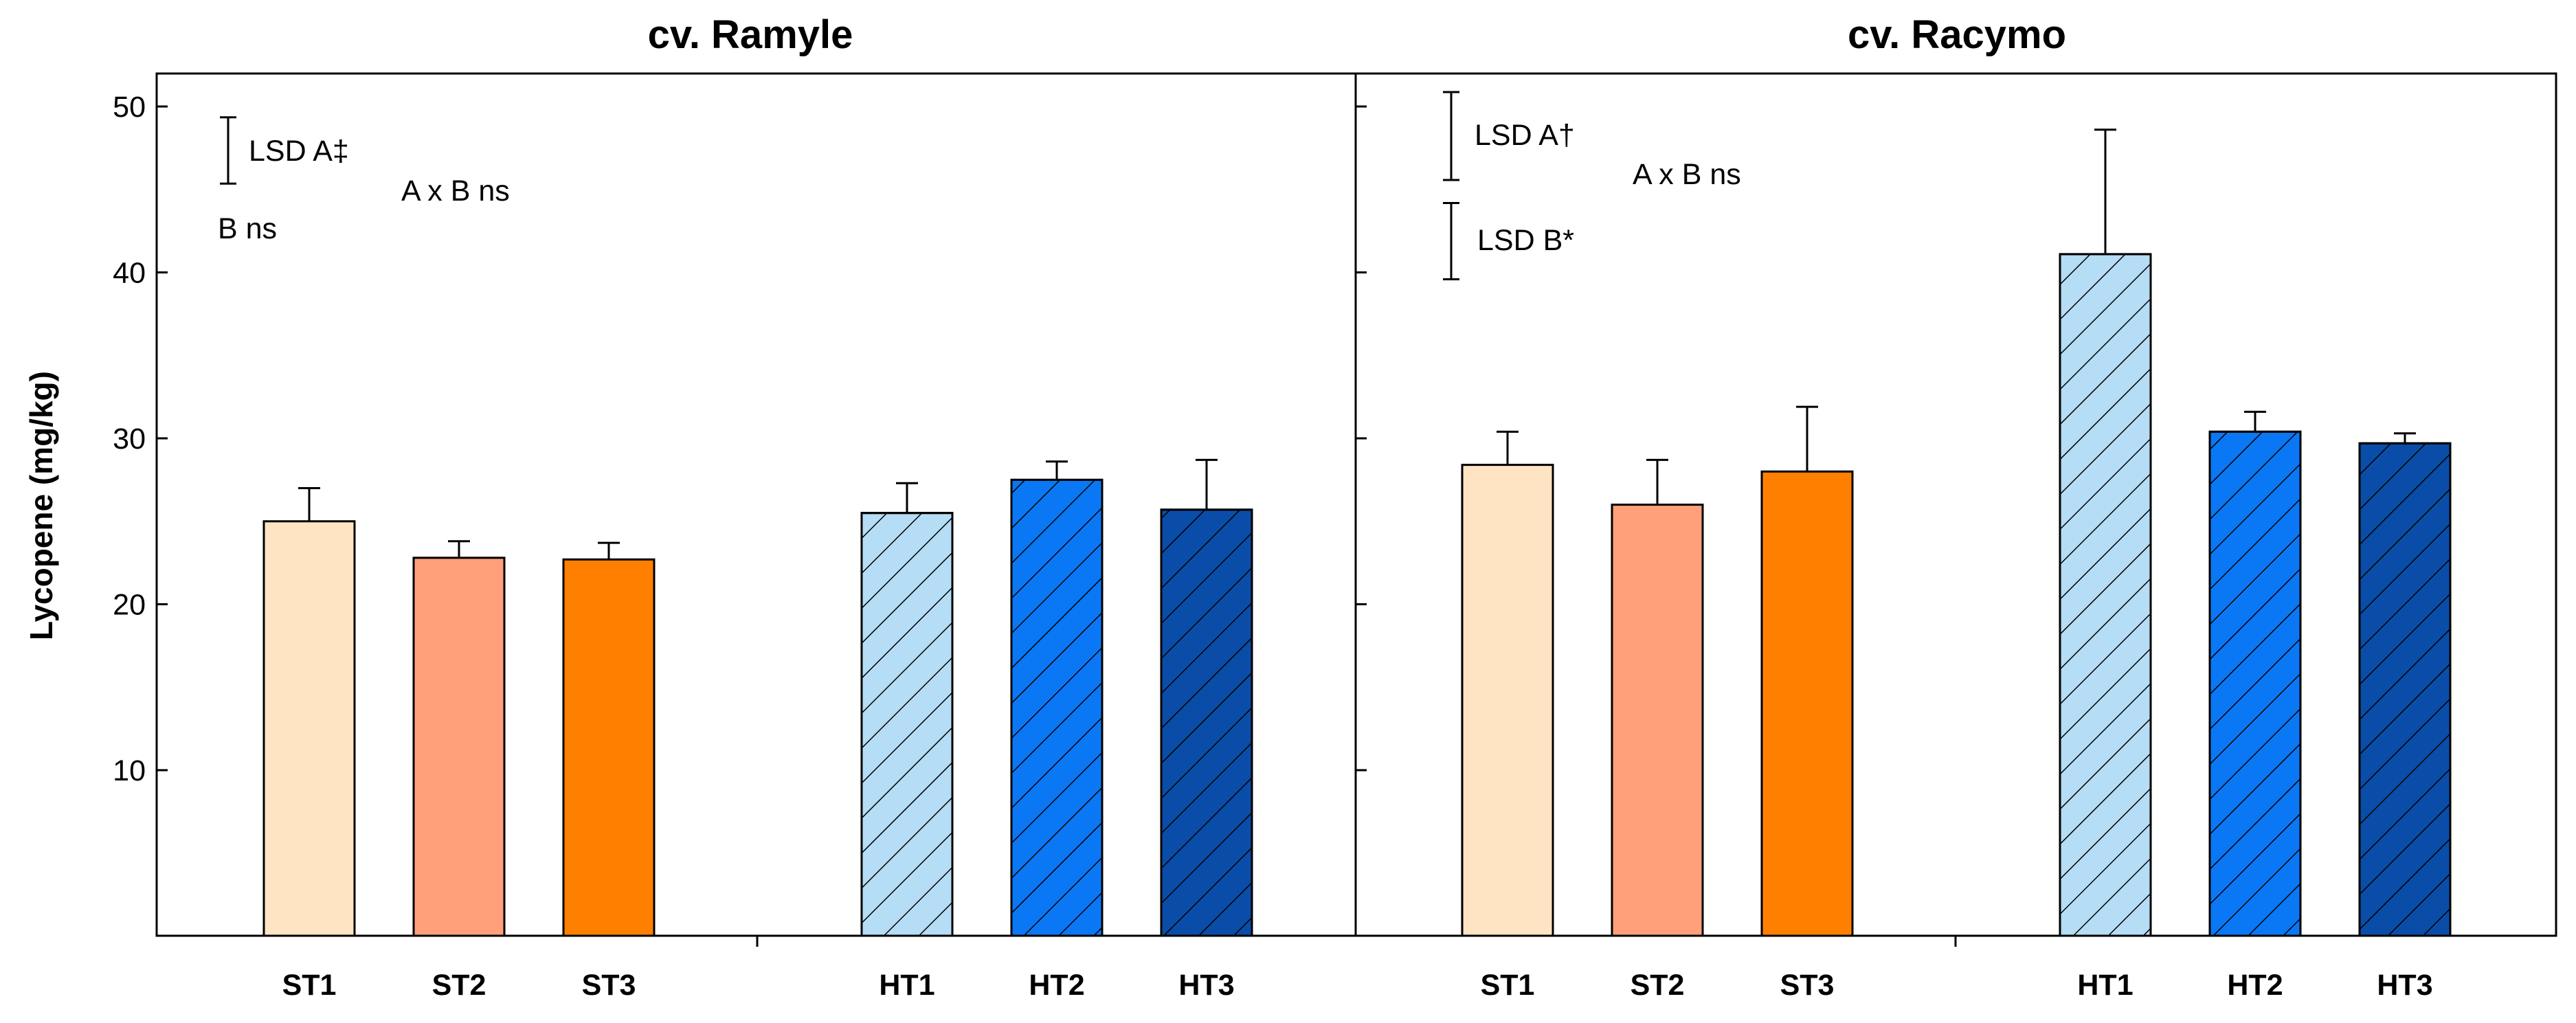 This screenshot has height=1023, width=2576. Describe the element at coordinates (2105, 986) in the screenshot. I see `racymo-category-label-ht1: HT1` at that location.